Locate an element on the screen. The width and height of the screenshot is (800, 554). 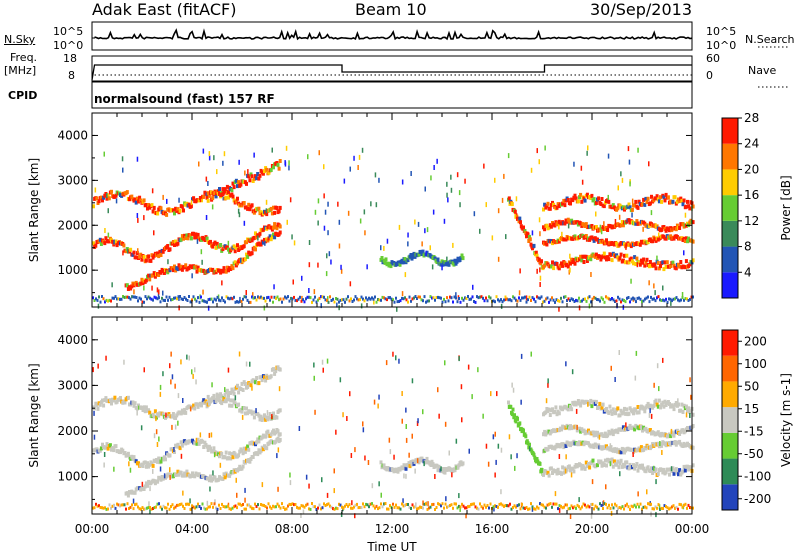
nsky-panel is located at coordinates (392, 36).